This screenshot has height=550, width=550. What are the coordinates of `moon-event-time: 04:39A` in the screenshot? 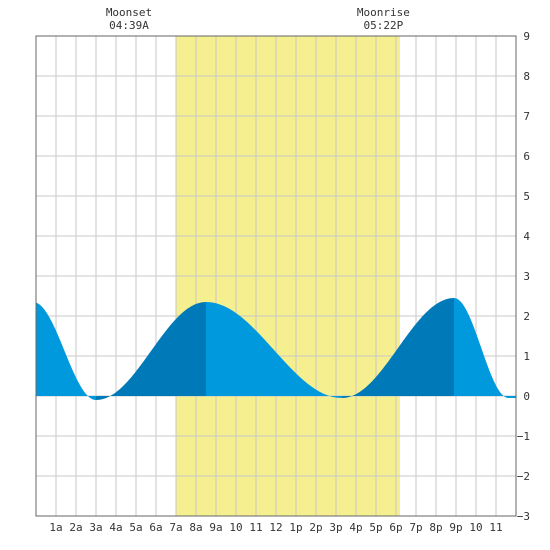 It's located at (129, 25).